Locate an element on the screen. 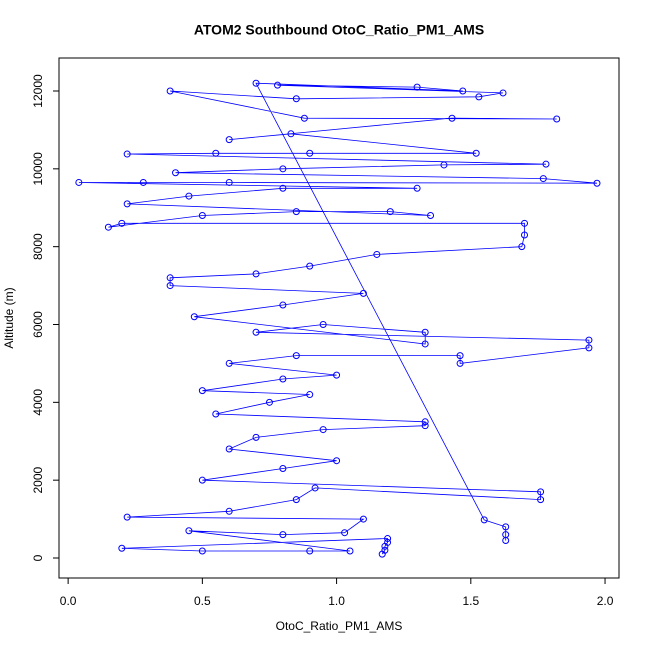  y-tick-label: 12000 is located at coordinates (38, 91).